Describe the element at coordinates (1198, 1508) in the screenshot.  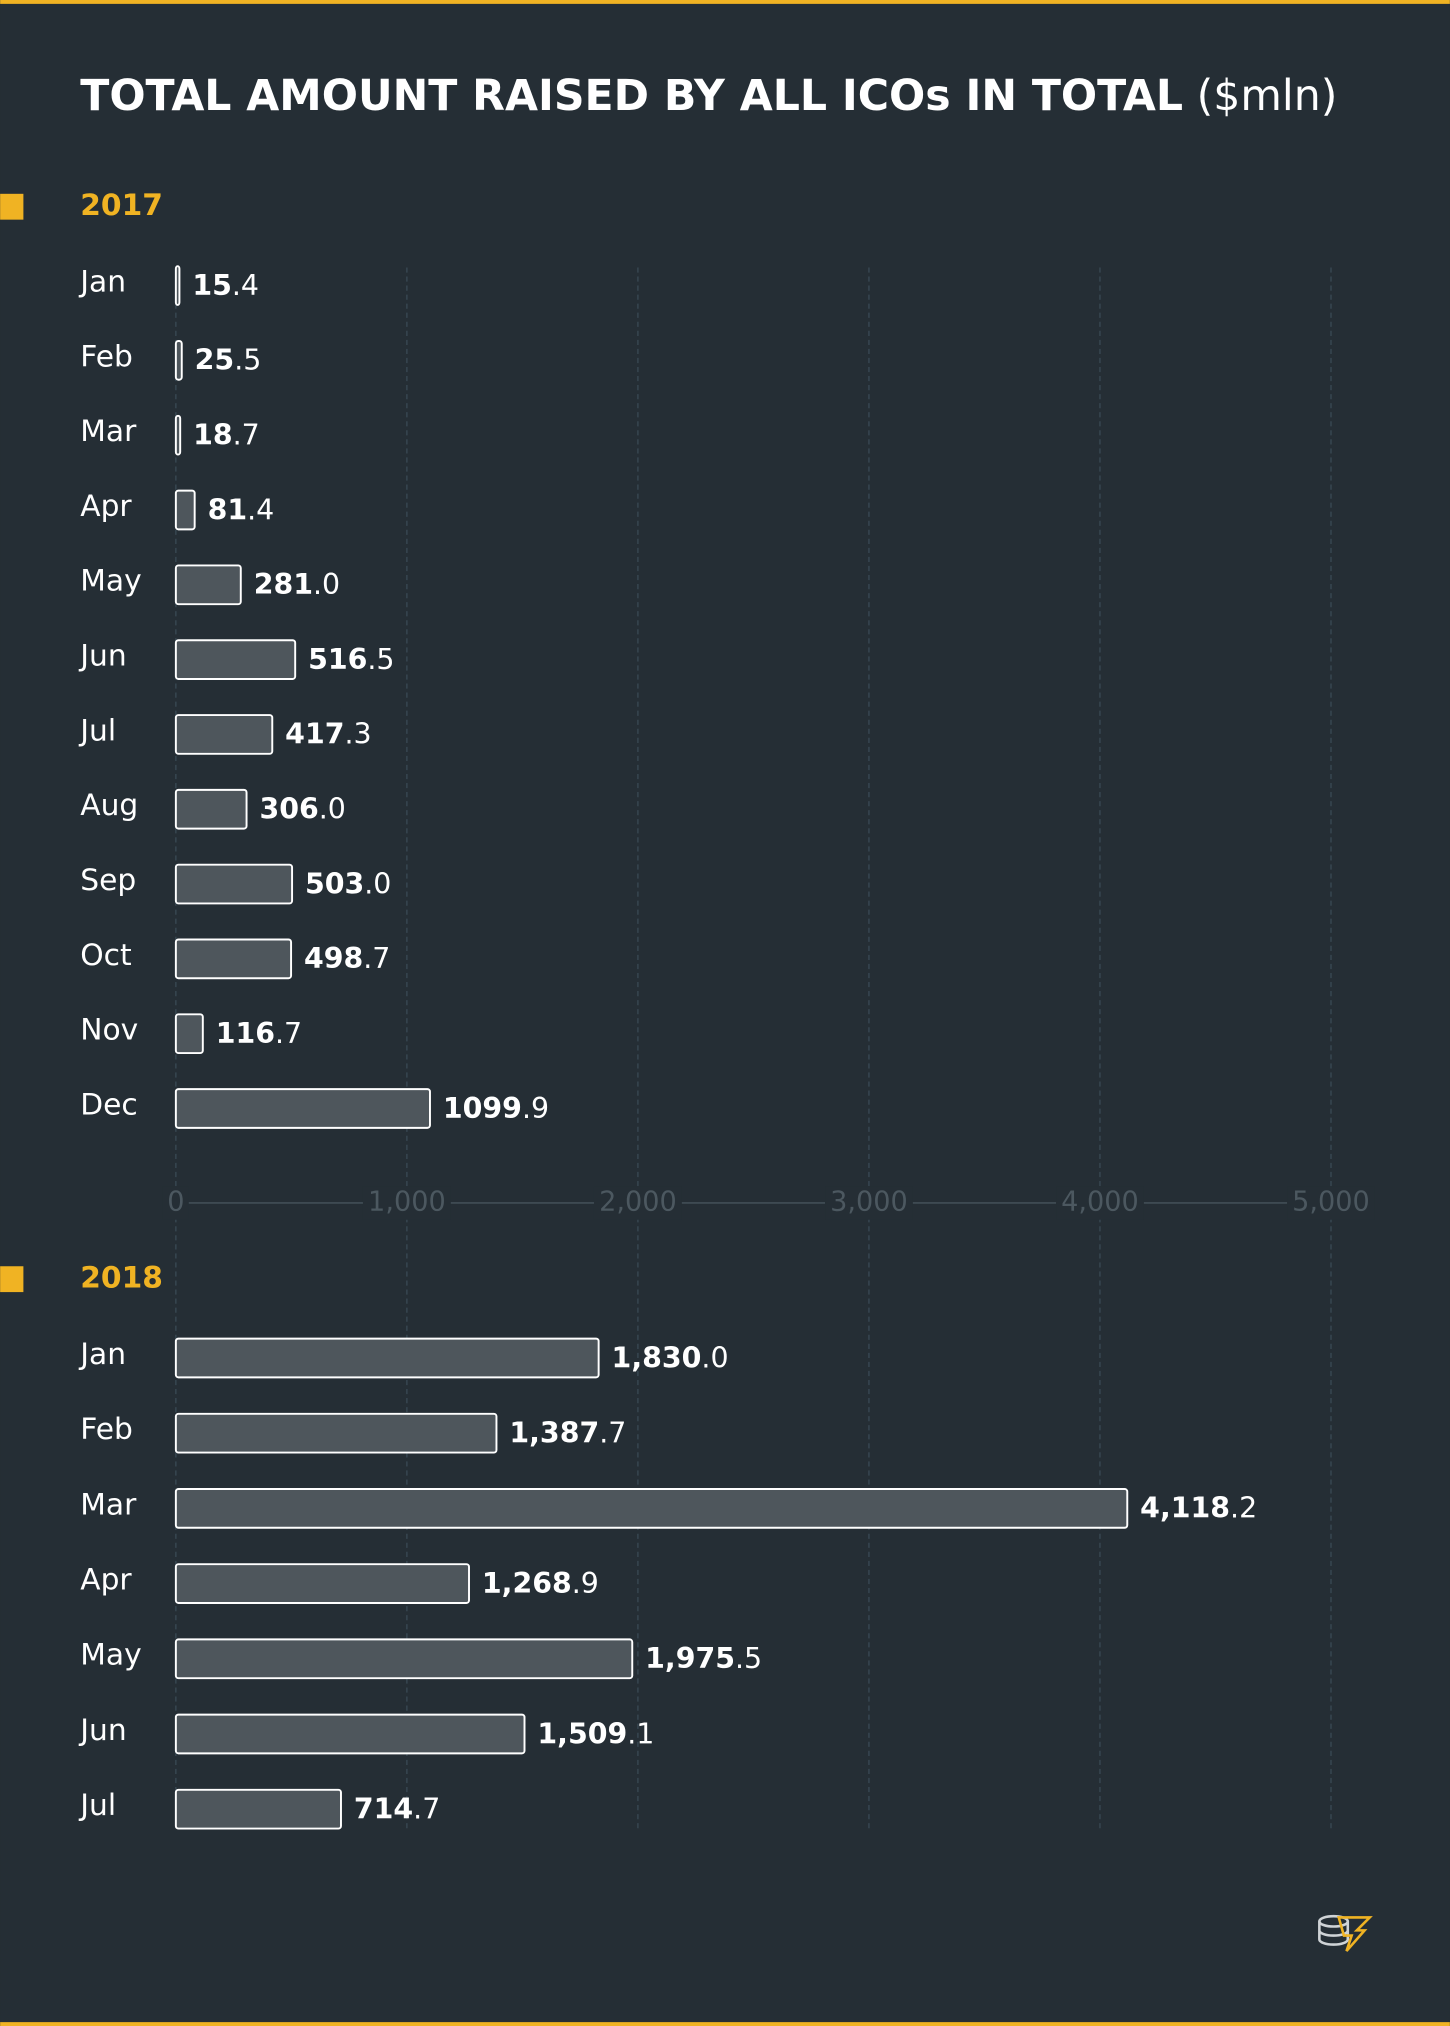
I see `data-label: 4,118.2` at that location.